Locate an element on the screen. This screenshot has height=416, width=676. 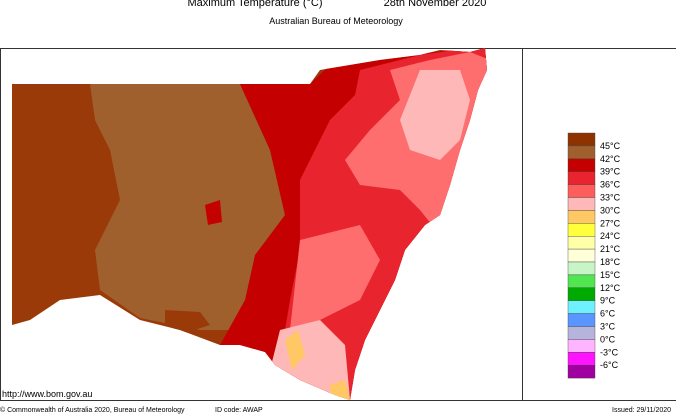
legend-label: 6°C is located at coordinates (608, 314).